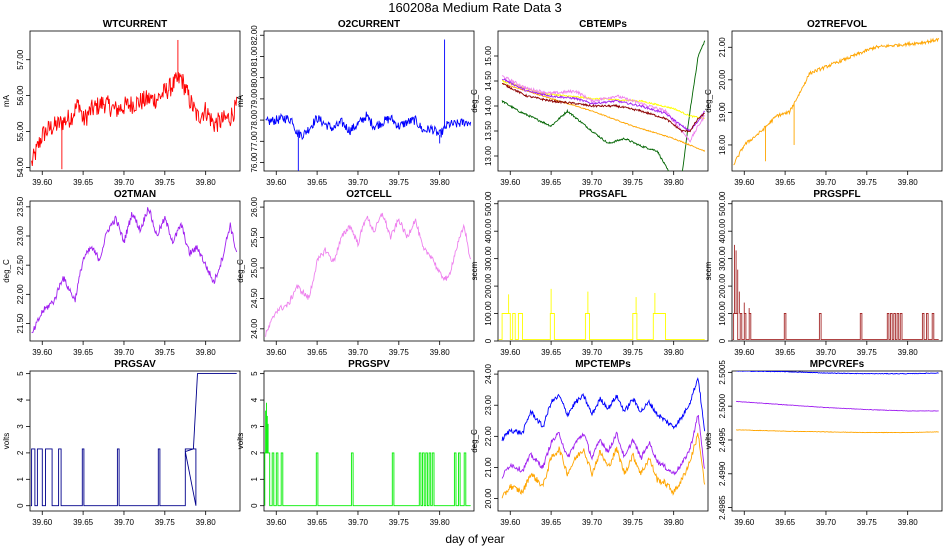 The image size is (950, 550). I want to click on panel-title: O2CURRENT, so click(369, 24).